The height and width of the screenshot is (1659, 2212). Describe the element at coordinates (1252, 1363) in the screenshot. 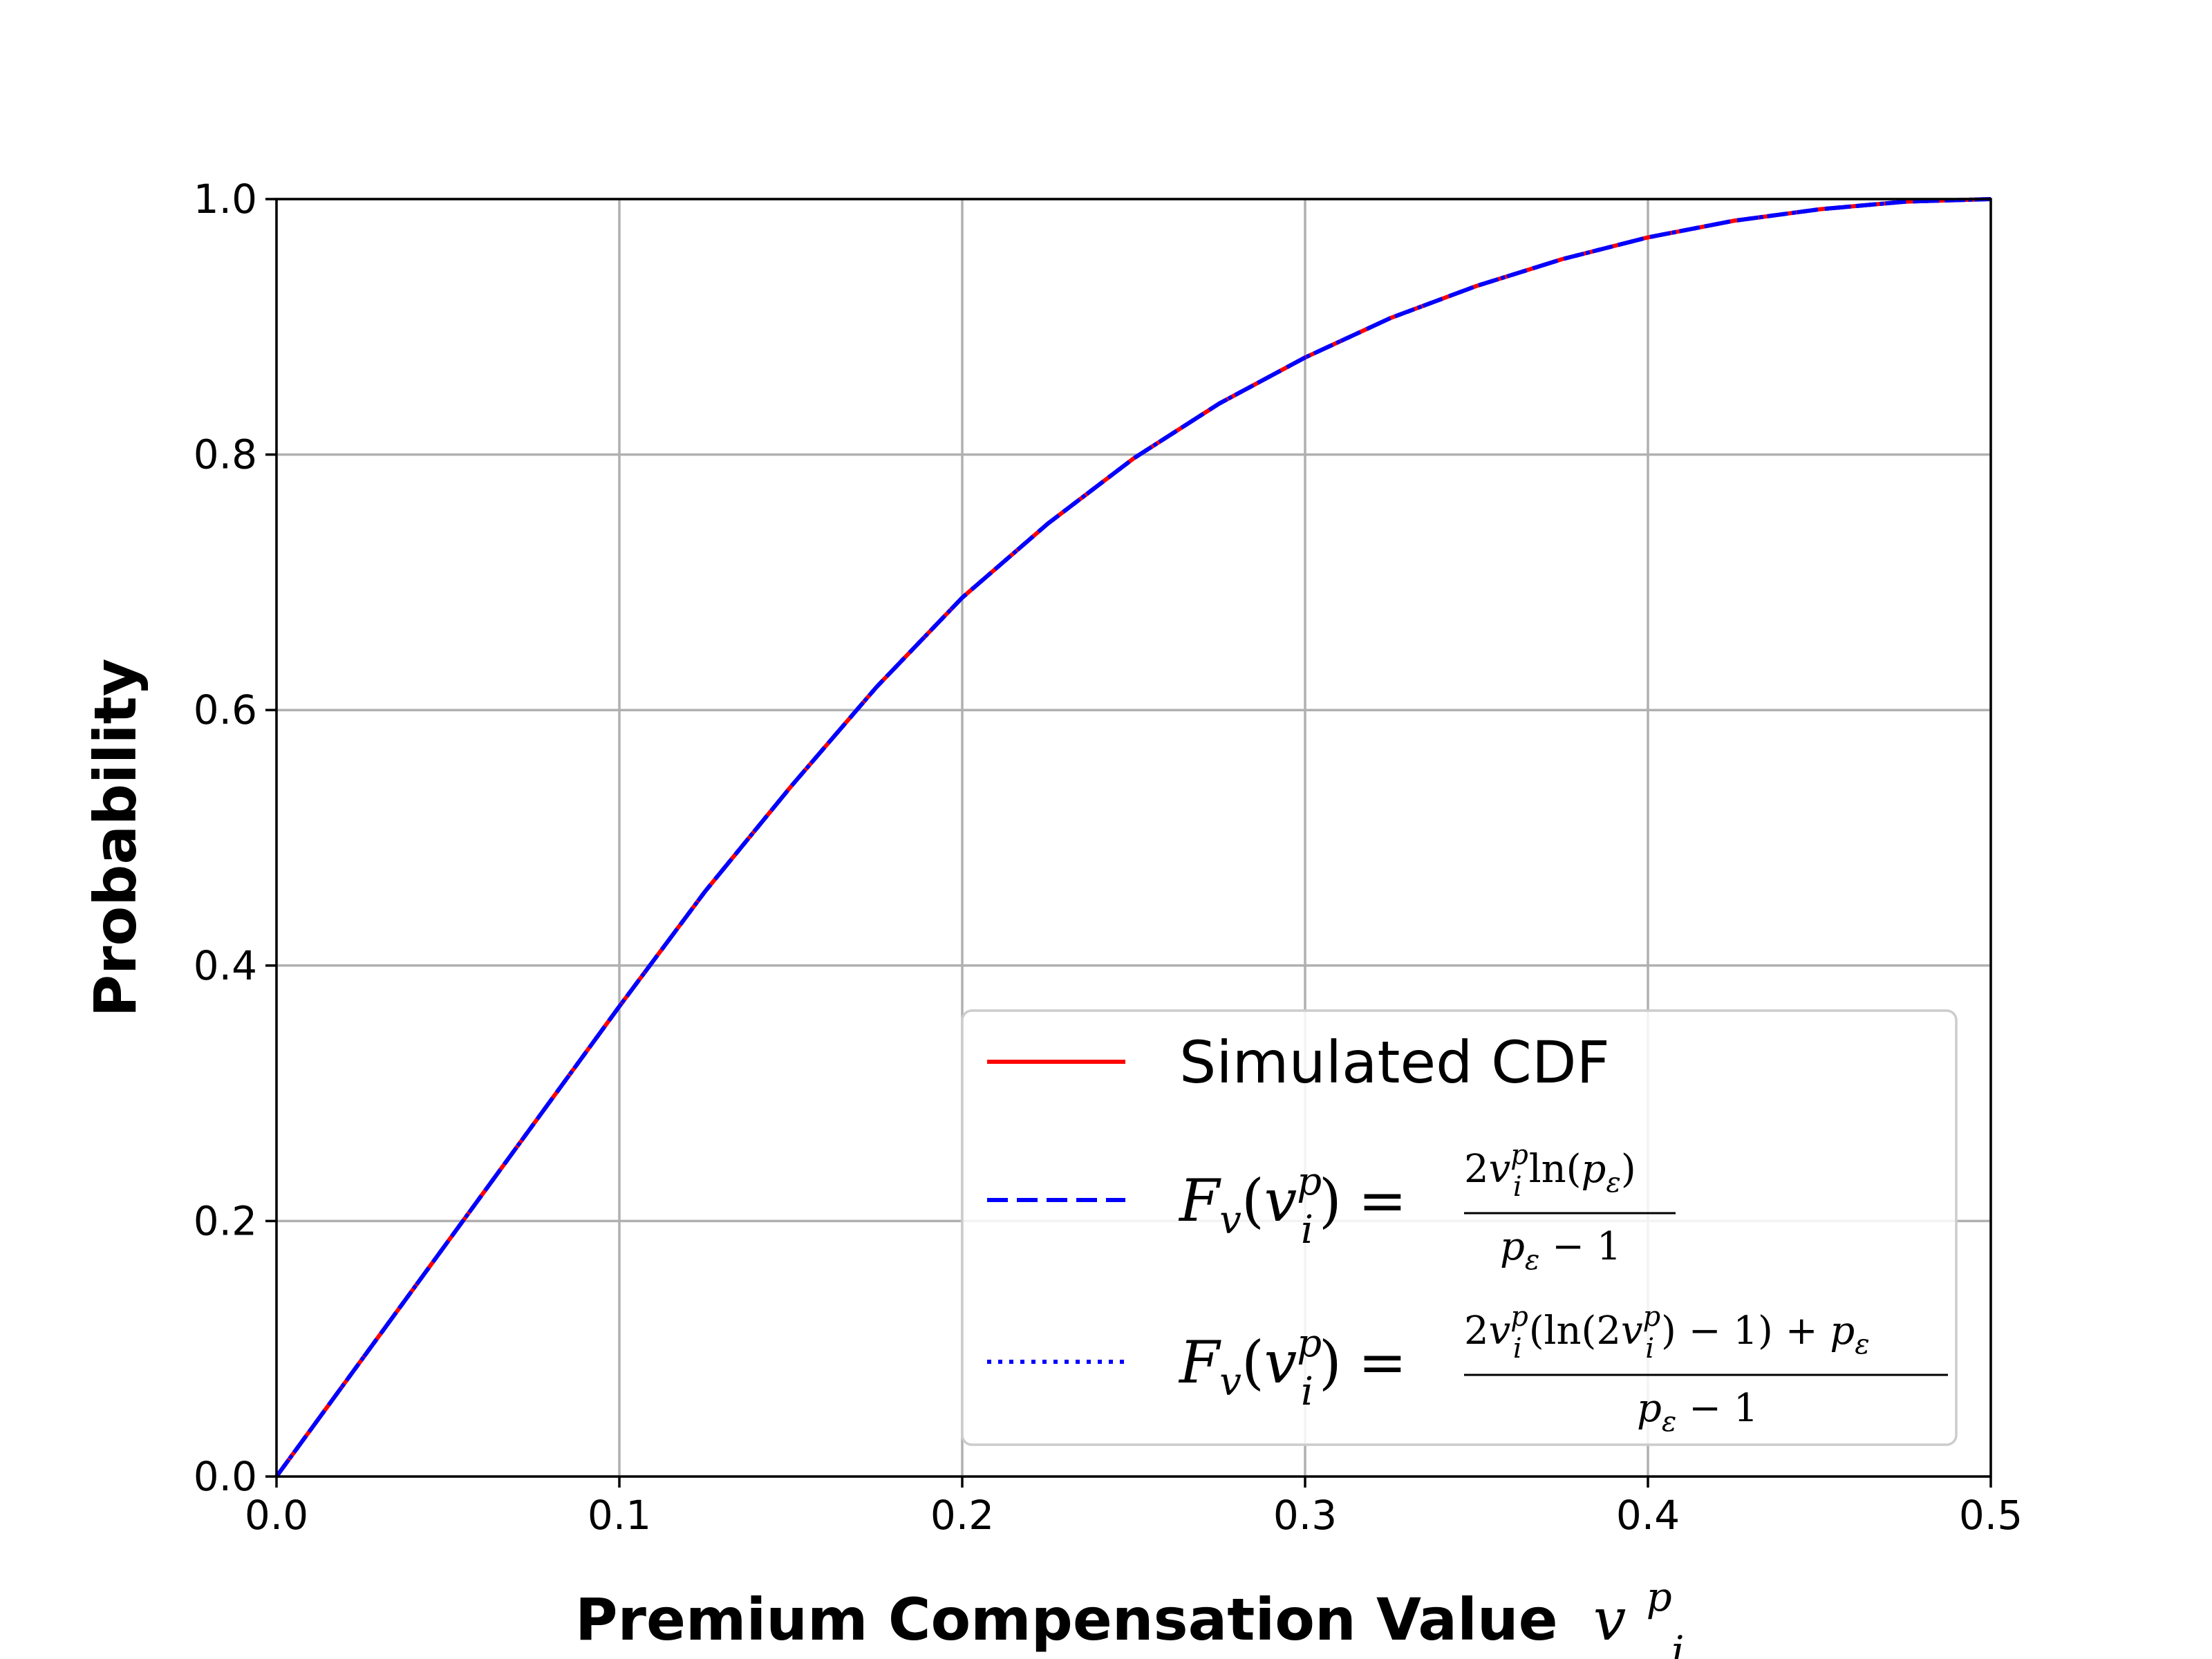

I see `legend-f2-lparen: (` at that location.